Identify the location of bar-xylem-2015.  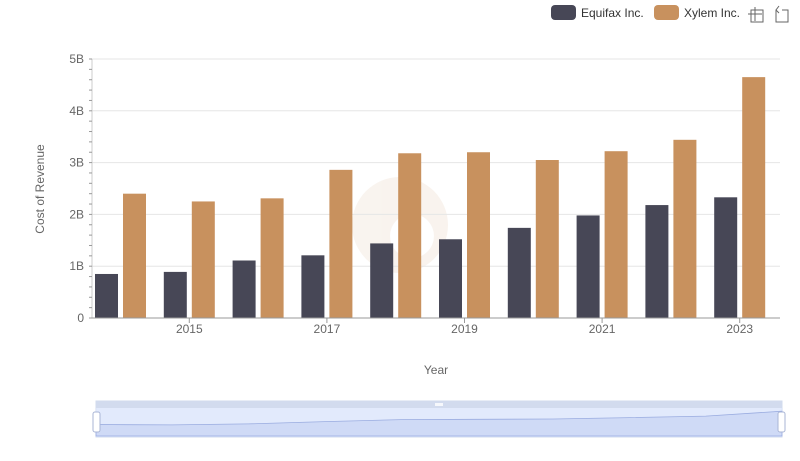
(203, 259).